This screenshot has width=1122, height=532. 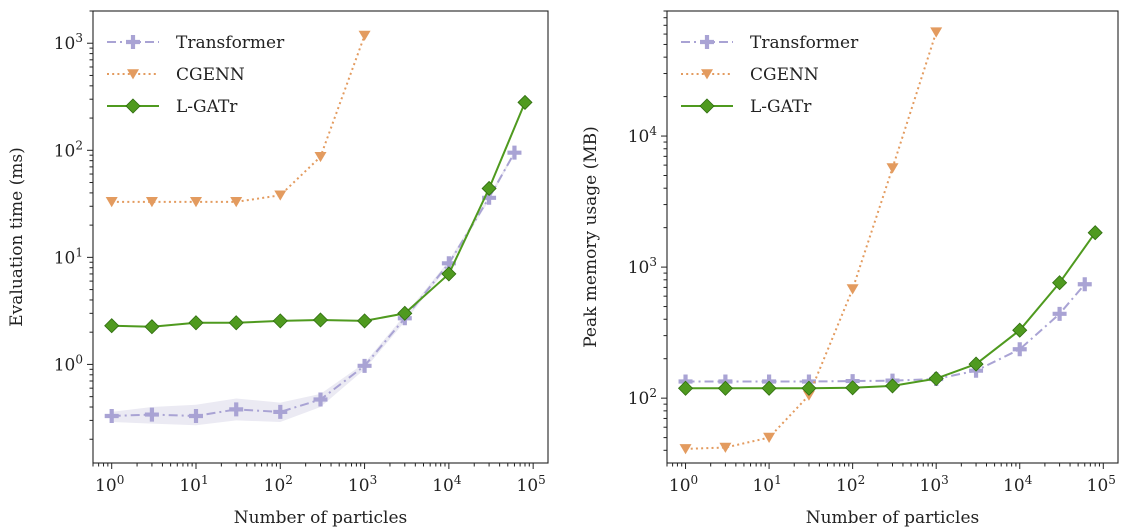 I want to click on left-x-tick-label: 10⁰, so click(x=109, y=484).